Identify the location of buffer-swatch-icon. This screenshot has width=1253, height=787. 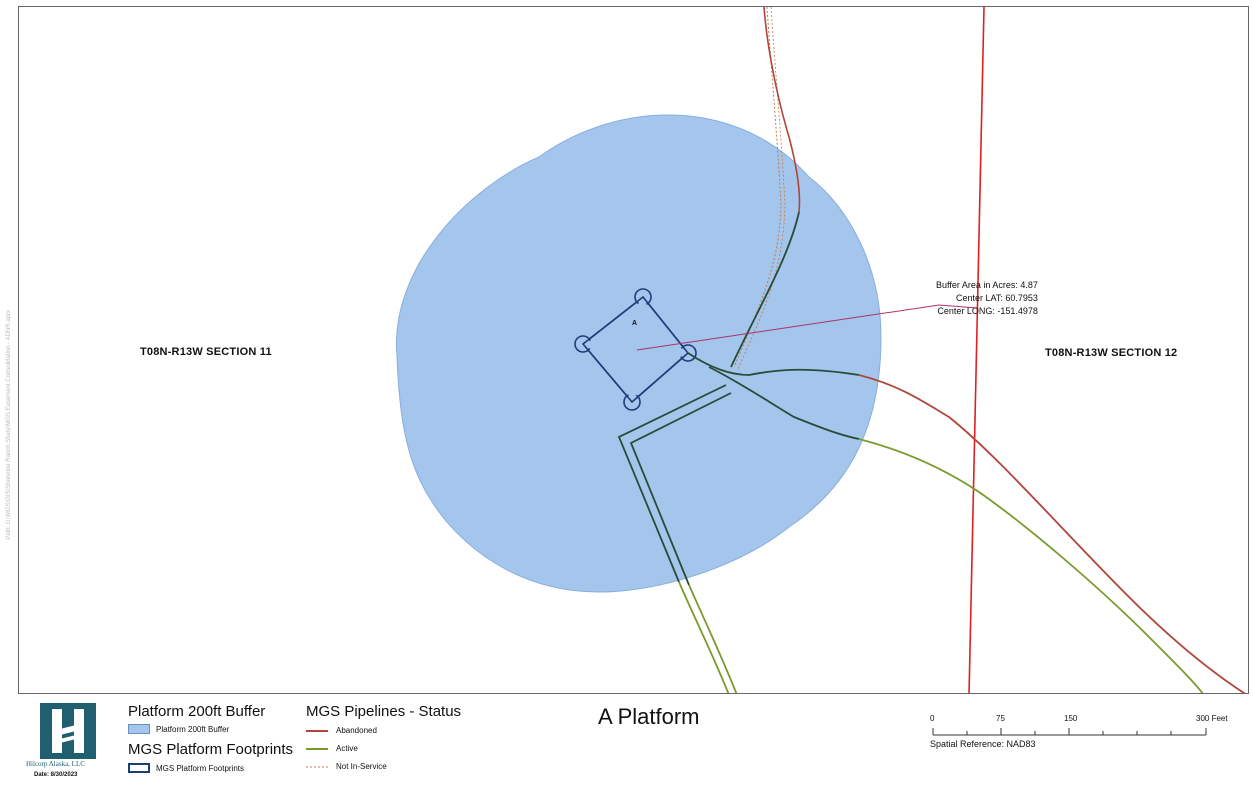
(139, 729).